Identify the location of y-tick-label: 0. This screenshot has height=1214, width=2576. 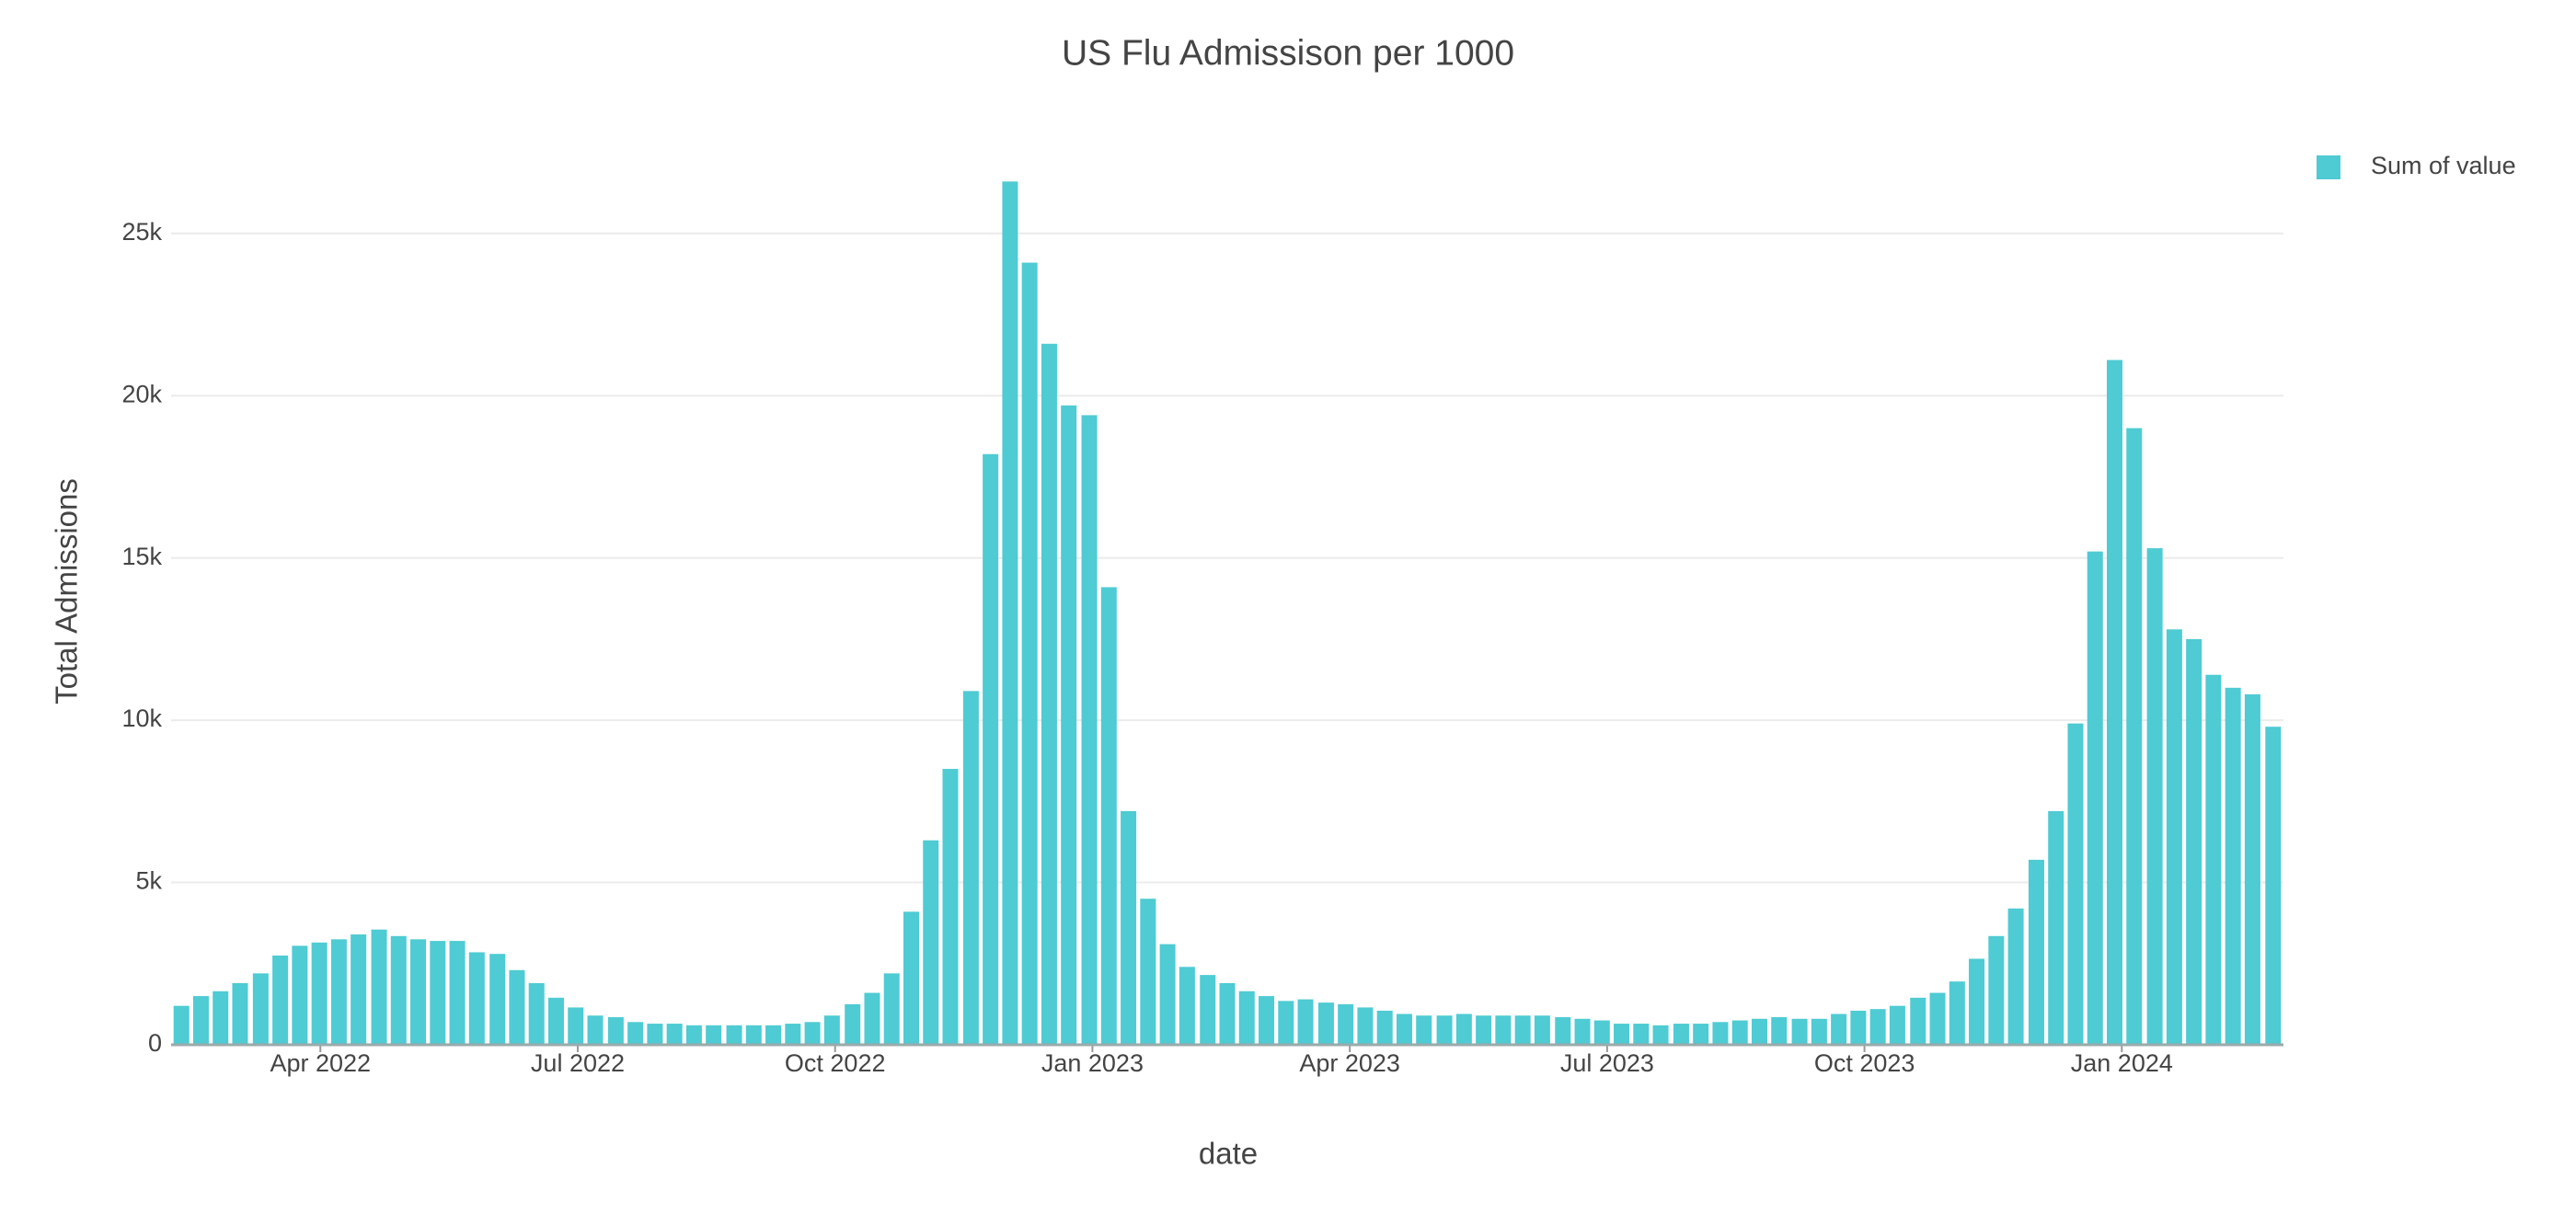
(155, 1043).